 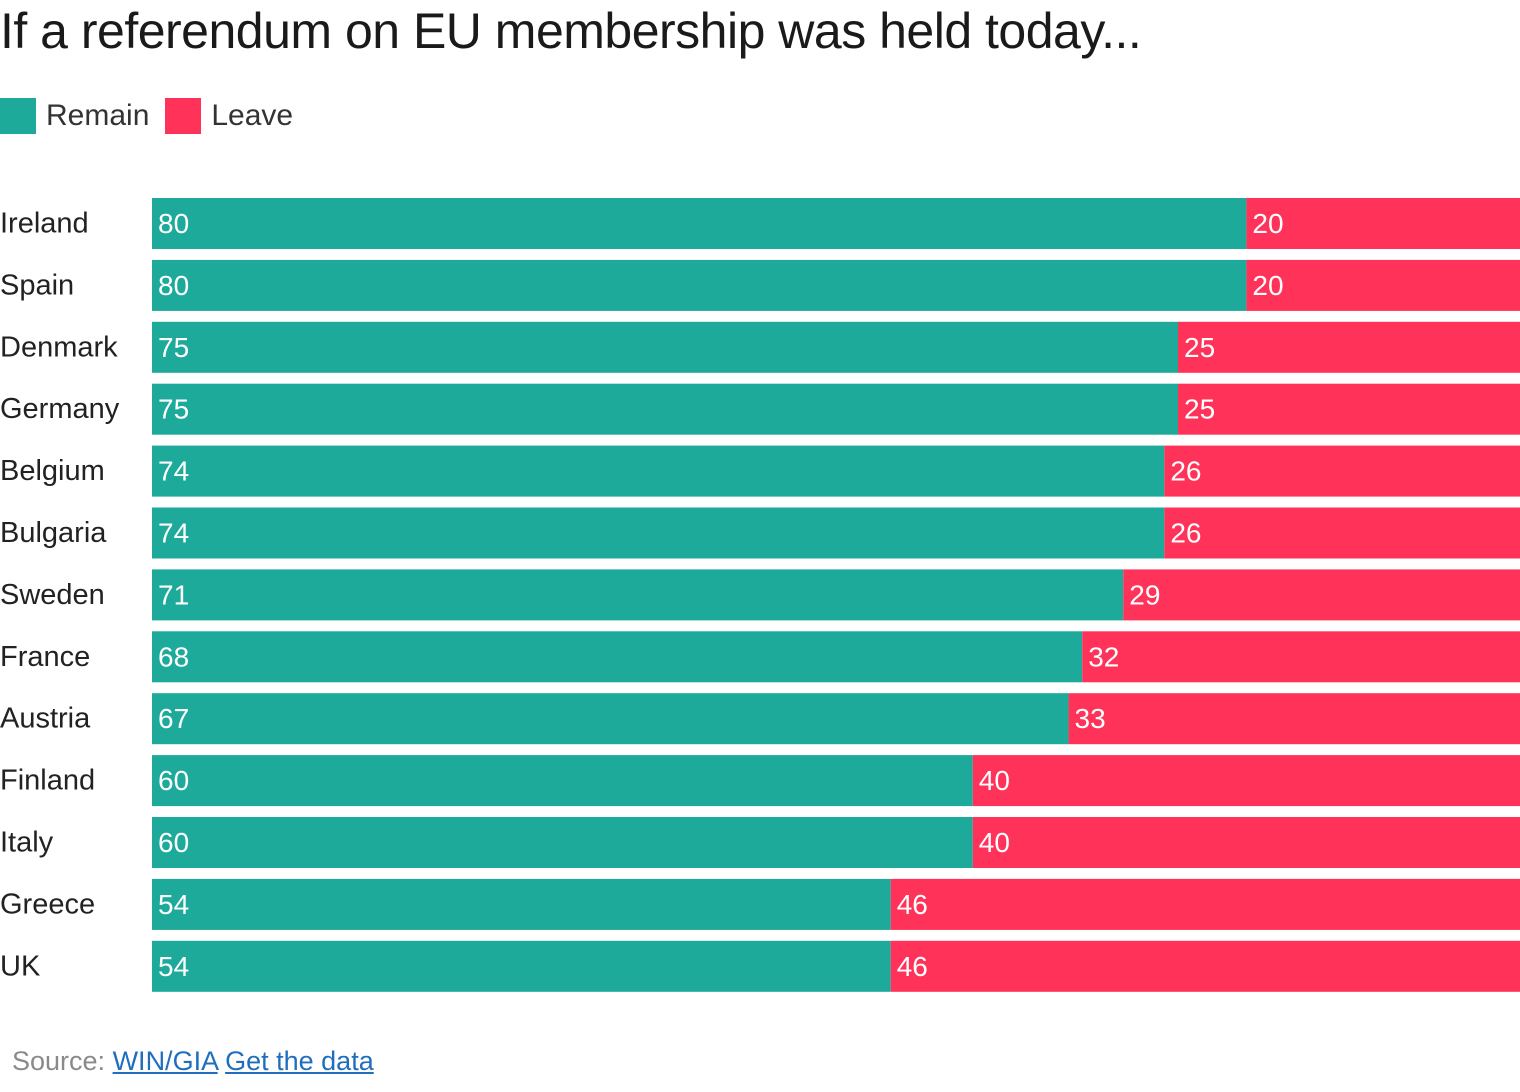 I want to click on bar-leave-sweden, so click(x=1321, y=595).